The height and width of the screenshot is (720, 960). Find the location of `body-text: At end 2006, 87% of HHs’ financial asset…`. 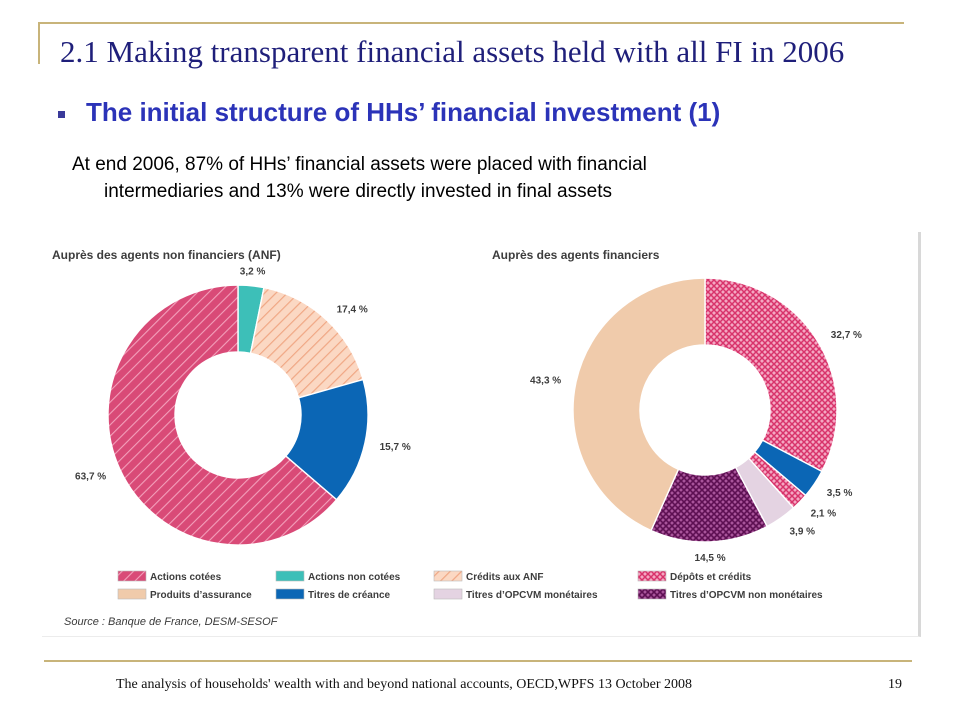

body-text: At end 2006, 87% of HHs’ financial asset… is located at coordinates (462, 178).